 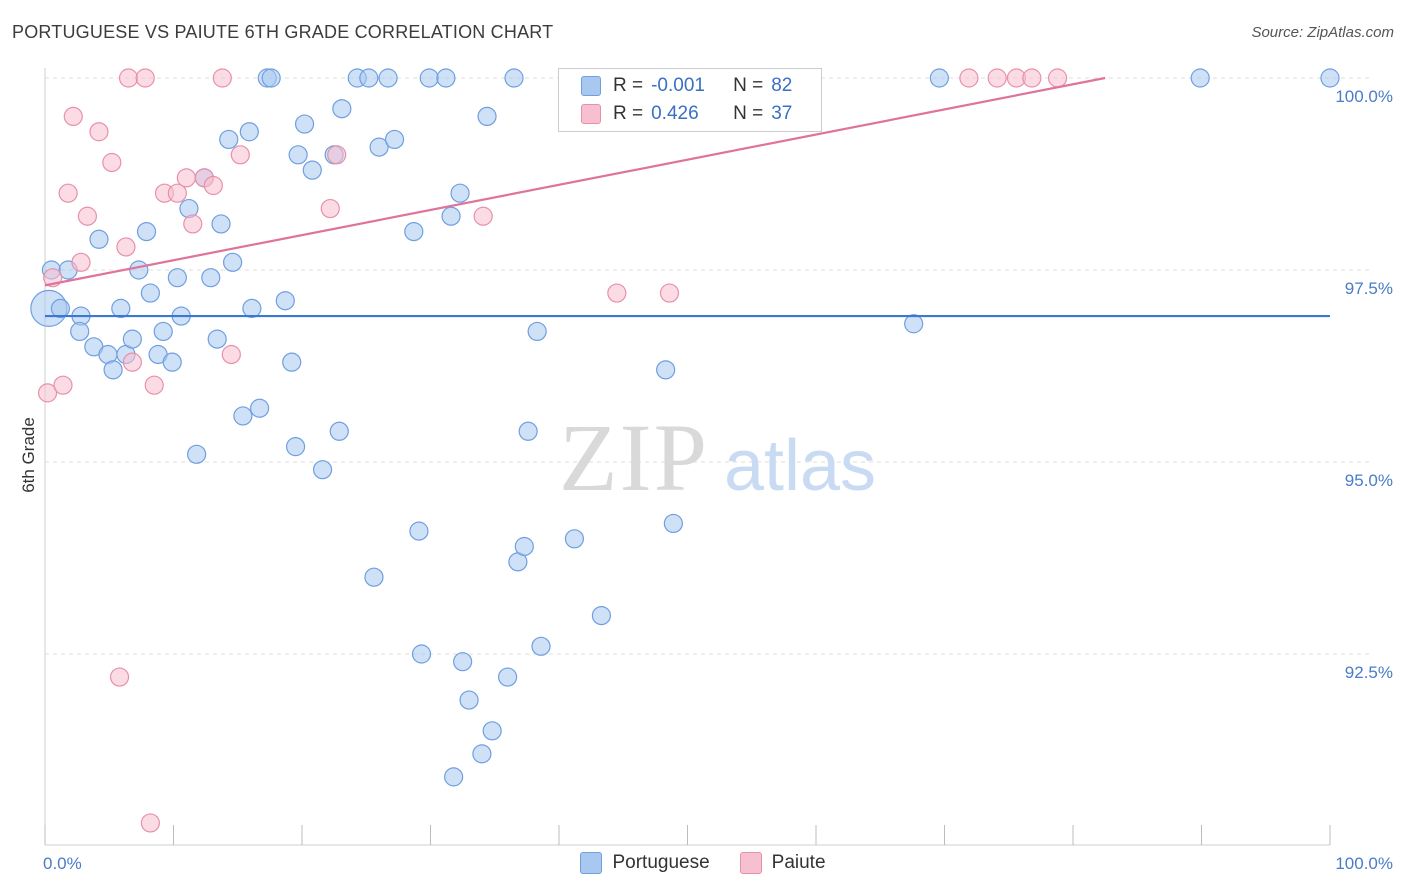 I want to click on legend-item-portuguese: Portuguese, so click(x=645, y=863).